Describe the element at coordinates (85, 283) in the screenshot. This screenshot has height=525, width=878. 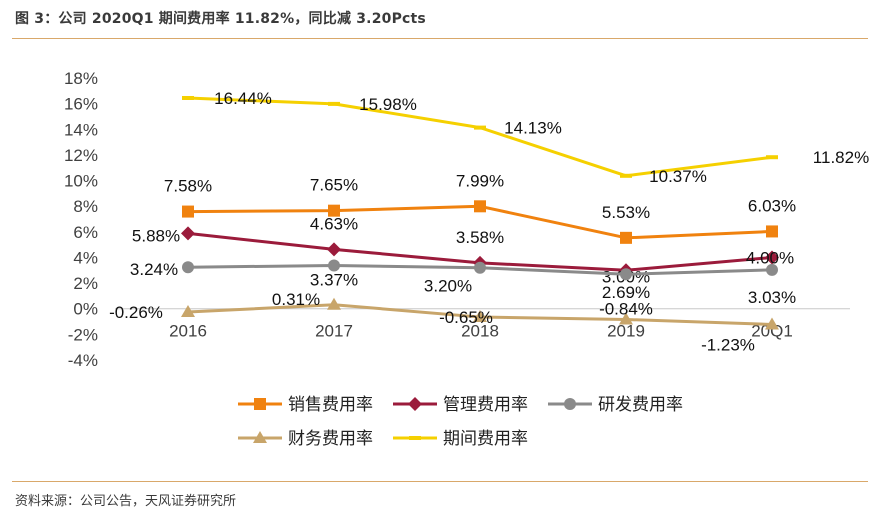
I see `y-tick-label: 2%` at that location.